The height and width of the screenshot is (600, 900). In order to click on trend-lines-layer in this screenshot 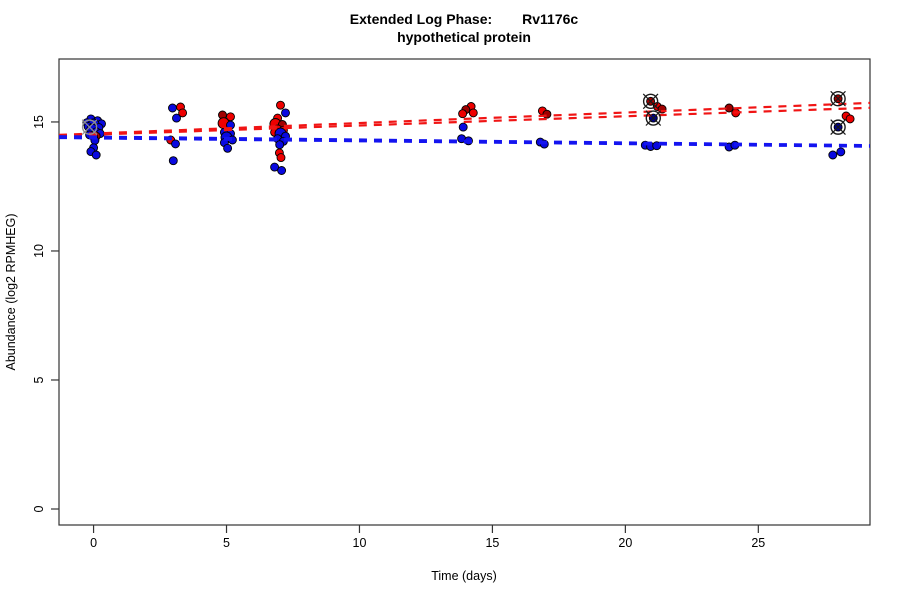, I will do `click(464, 124)`.